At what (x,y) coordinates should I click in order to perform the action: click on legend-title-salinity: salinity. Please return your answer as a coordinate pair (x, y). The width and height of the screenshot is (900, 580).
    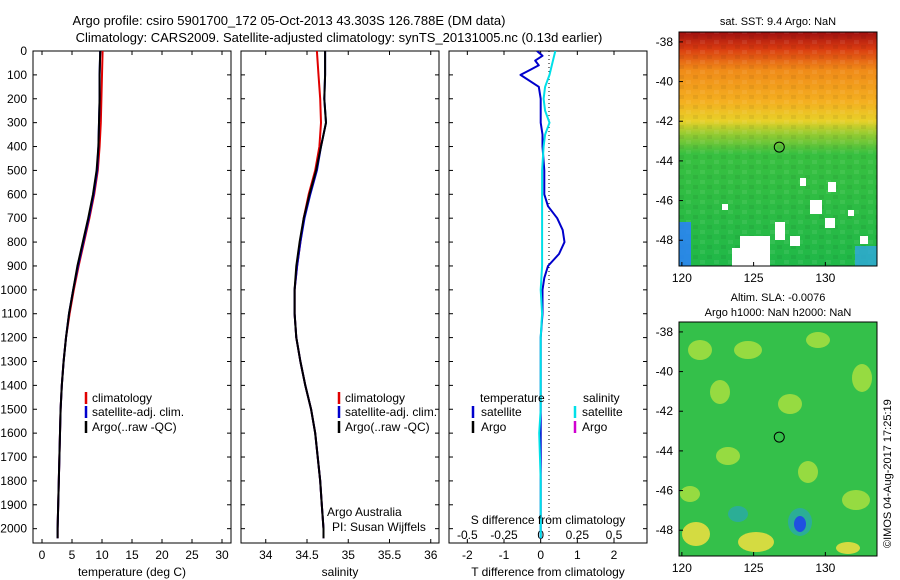
    Looking at the image, I should click on (601, 398).